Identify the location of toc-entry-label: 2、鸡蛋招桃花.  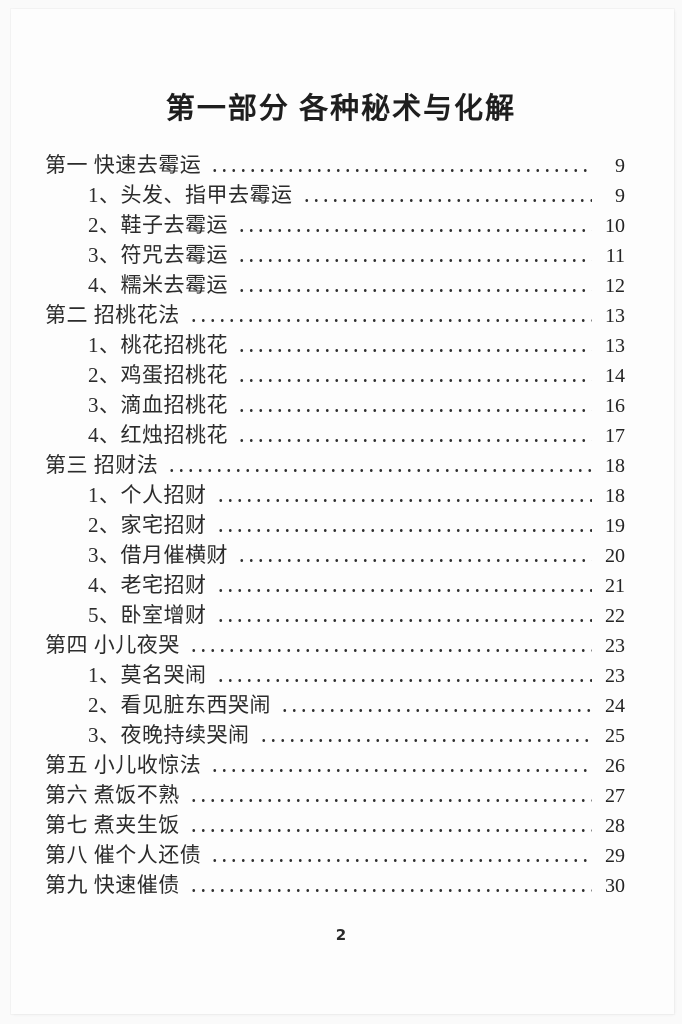
(158, 375).